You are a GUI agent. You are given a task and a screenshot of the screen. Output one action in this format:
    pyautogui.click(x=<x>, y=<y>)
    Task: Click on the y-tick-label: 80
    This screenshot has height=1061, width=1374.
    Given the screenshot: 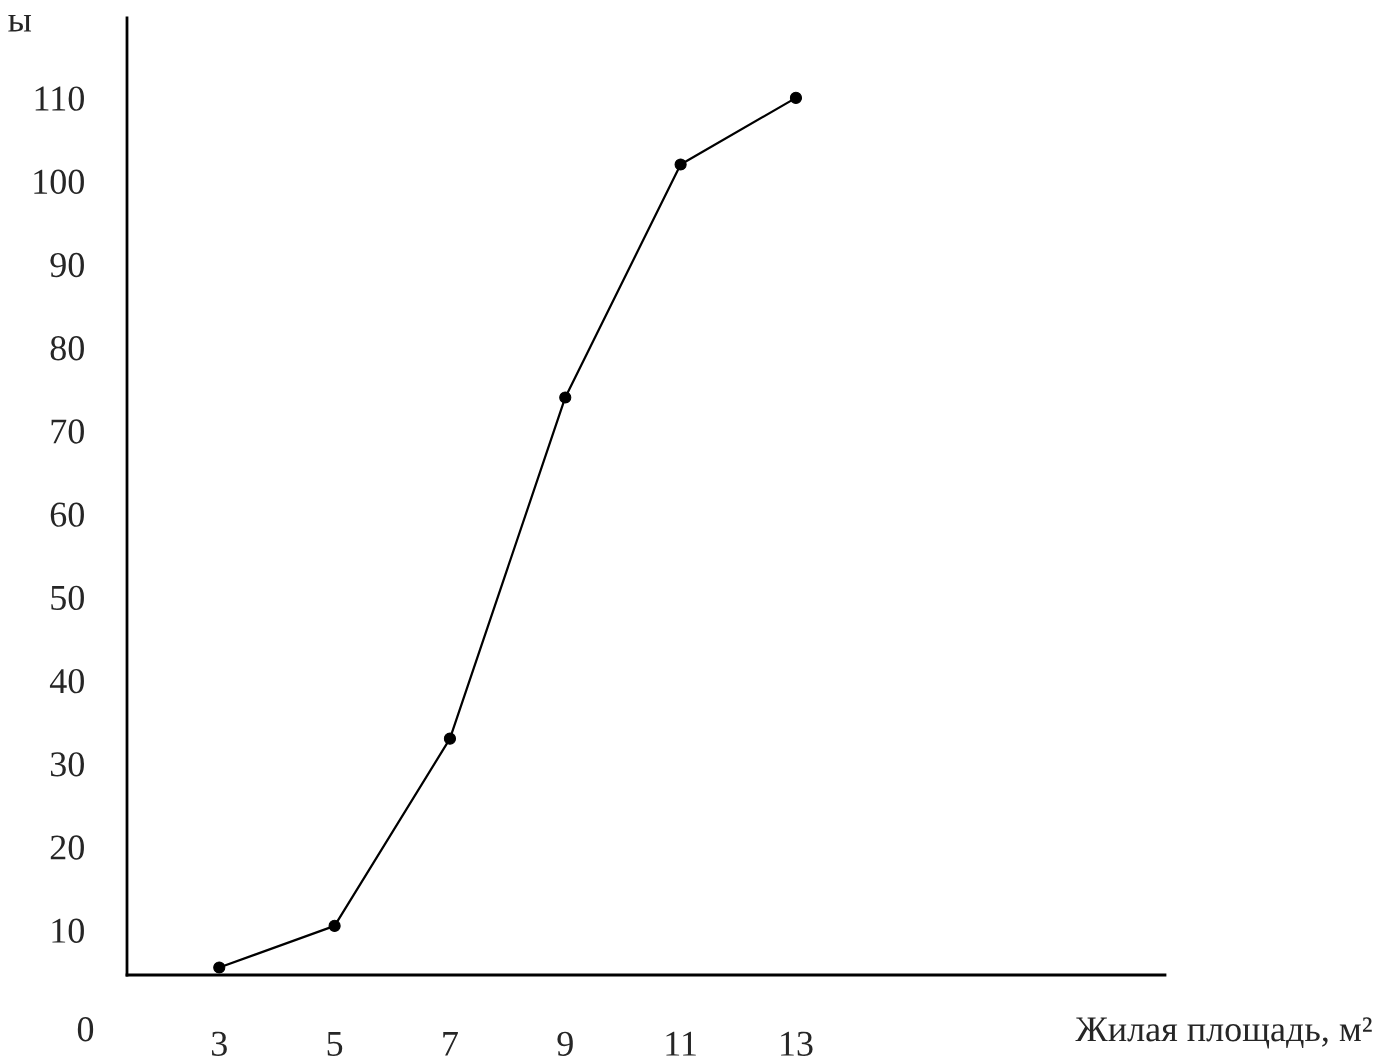 What is the action you would take?
    pyautogui.click(x=67, y=348)
    